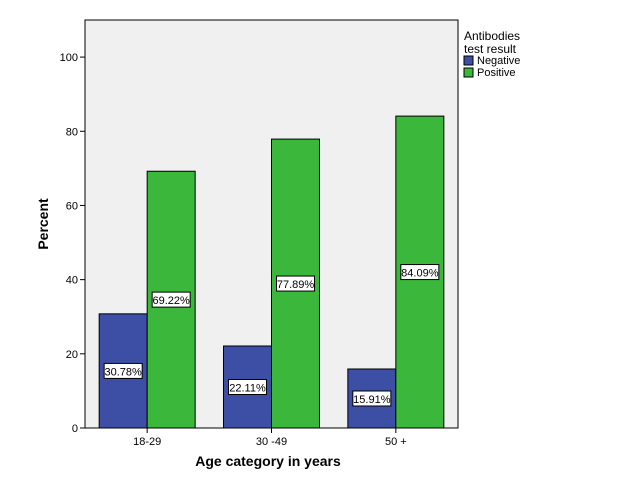 Image resolution: width=626 pixels, height=501 pixels. I want to click on y-tick-label: 0, so click(75, 429).